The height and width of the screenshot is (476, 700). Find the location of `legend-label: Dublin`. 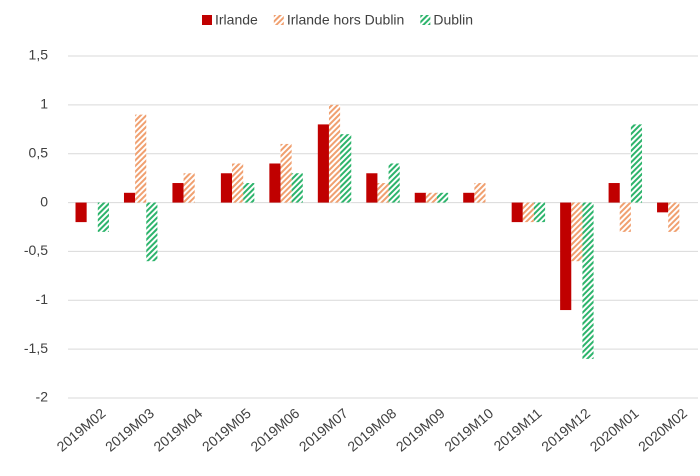

legend-label: Dublin is located at coordinates (453, 20).